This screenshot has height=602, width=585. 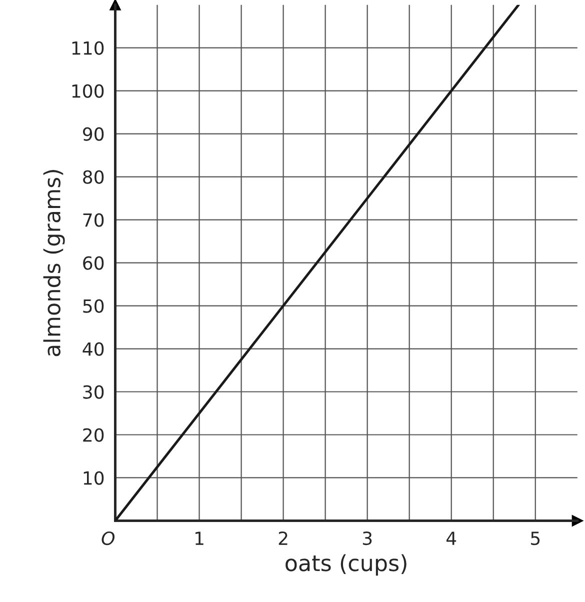 I want to click on y-tick-label: 30, so click(x=93, y=392).